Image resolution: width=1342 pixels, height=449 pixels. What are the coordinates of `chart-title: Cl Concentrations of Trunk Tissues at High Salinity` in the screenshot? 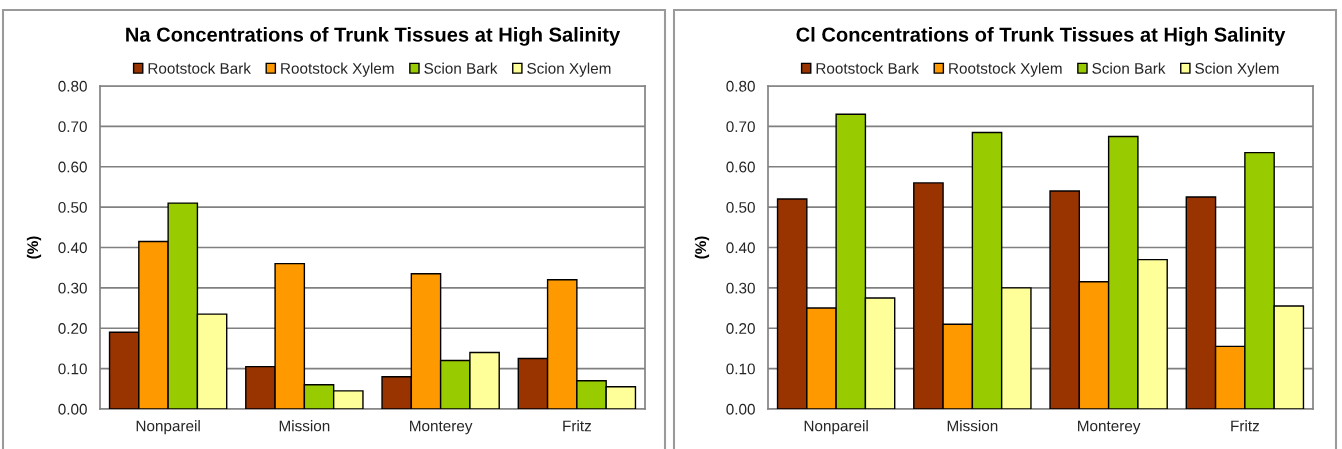 It's located at (1041, 36).